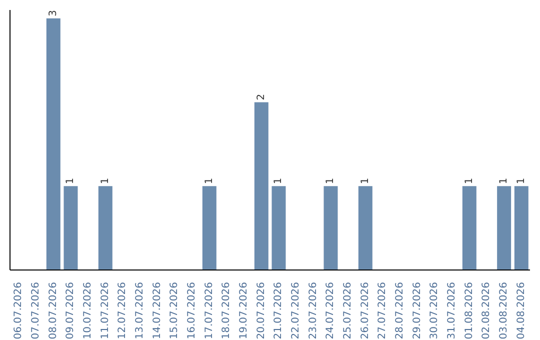 This screenshot has height=340, width=540. Describe the element at coordinates (174, 311) in the screenshot. I see `x-tick-label: 15.07.2026` at that location.